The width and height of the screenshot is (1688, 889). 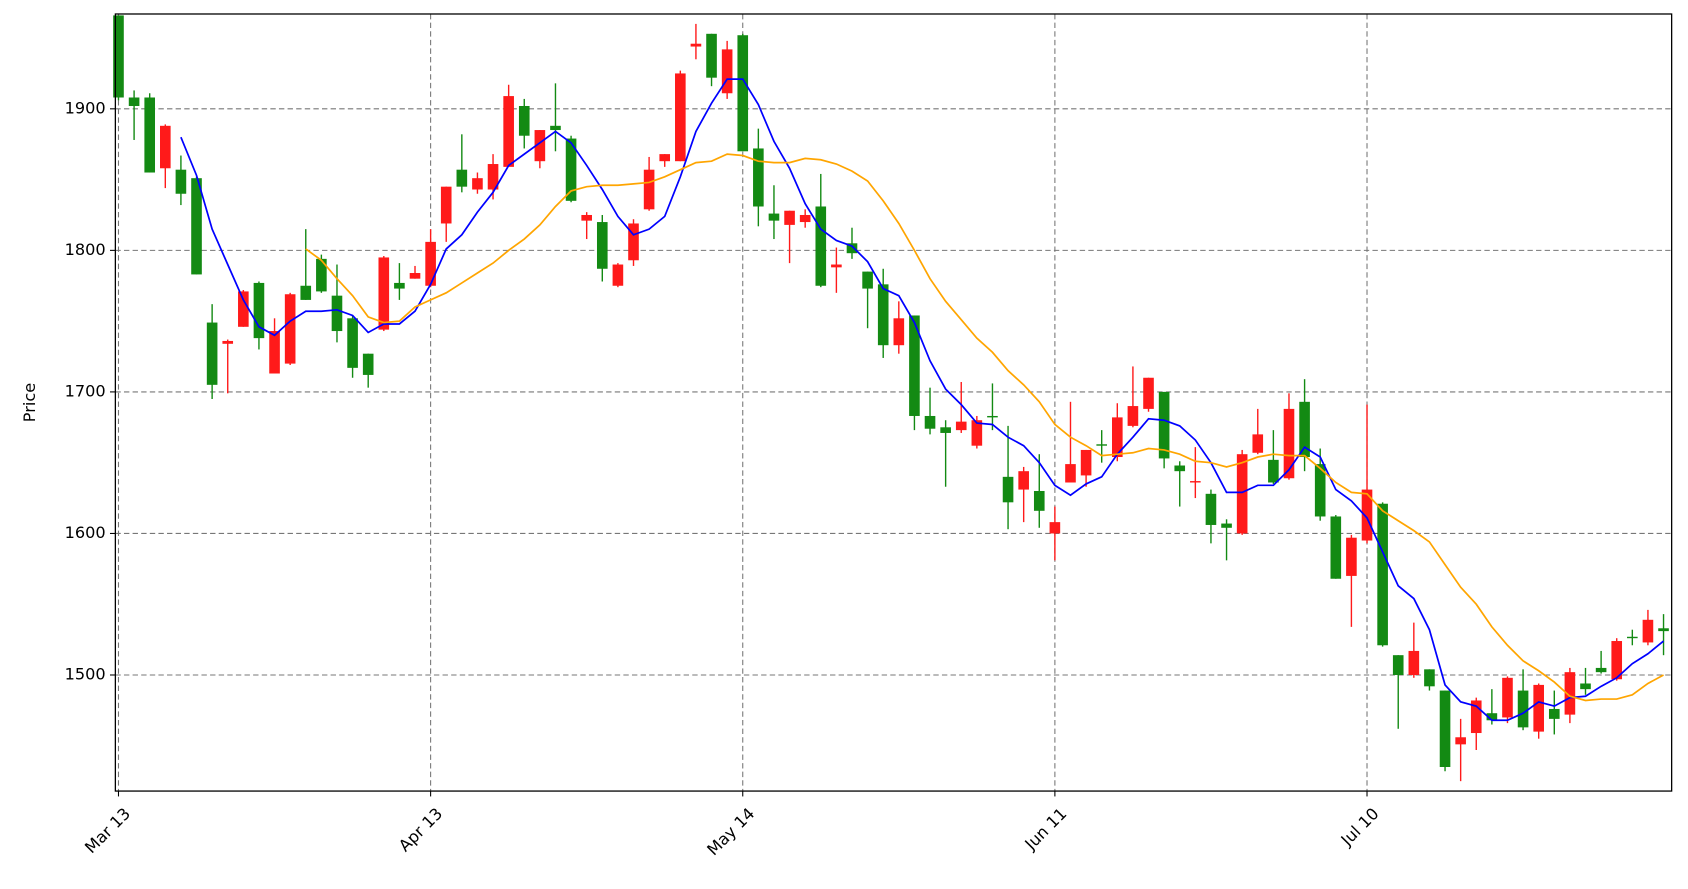 What do you see at coordinates (107, 830) in the screenshot?
I see `x-tick-label: Mar 13` at bounding box center [107, 830].